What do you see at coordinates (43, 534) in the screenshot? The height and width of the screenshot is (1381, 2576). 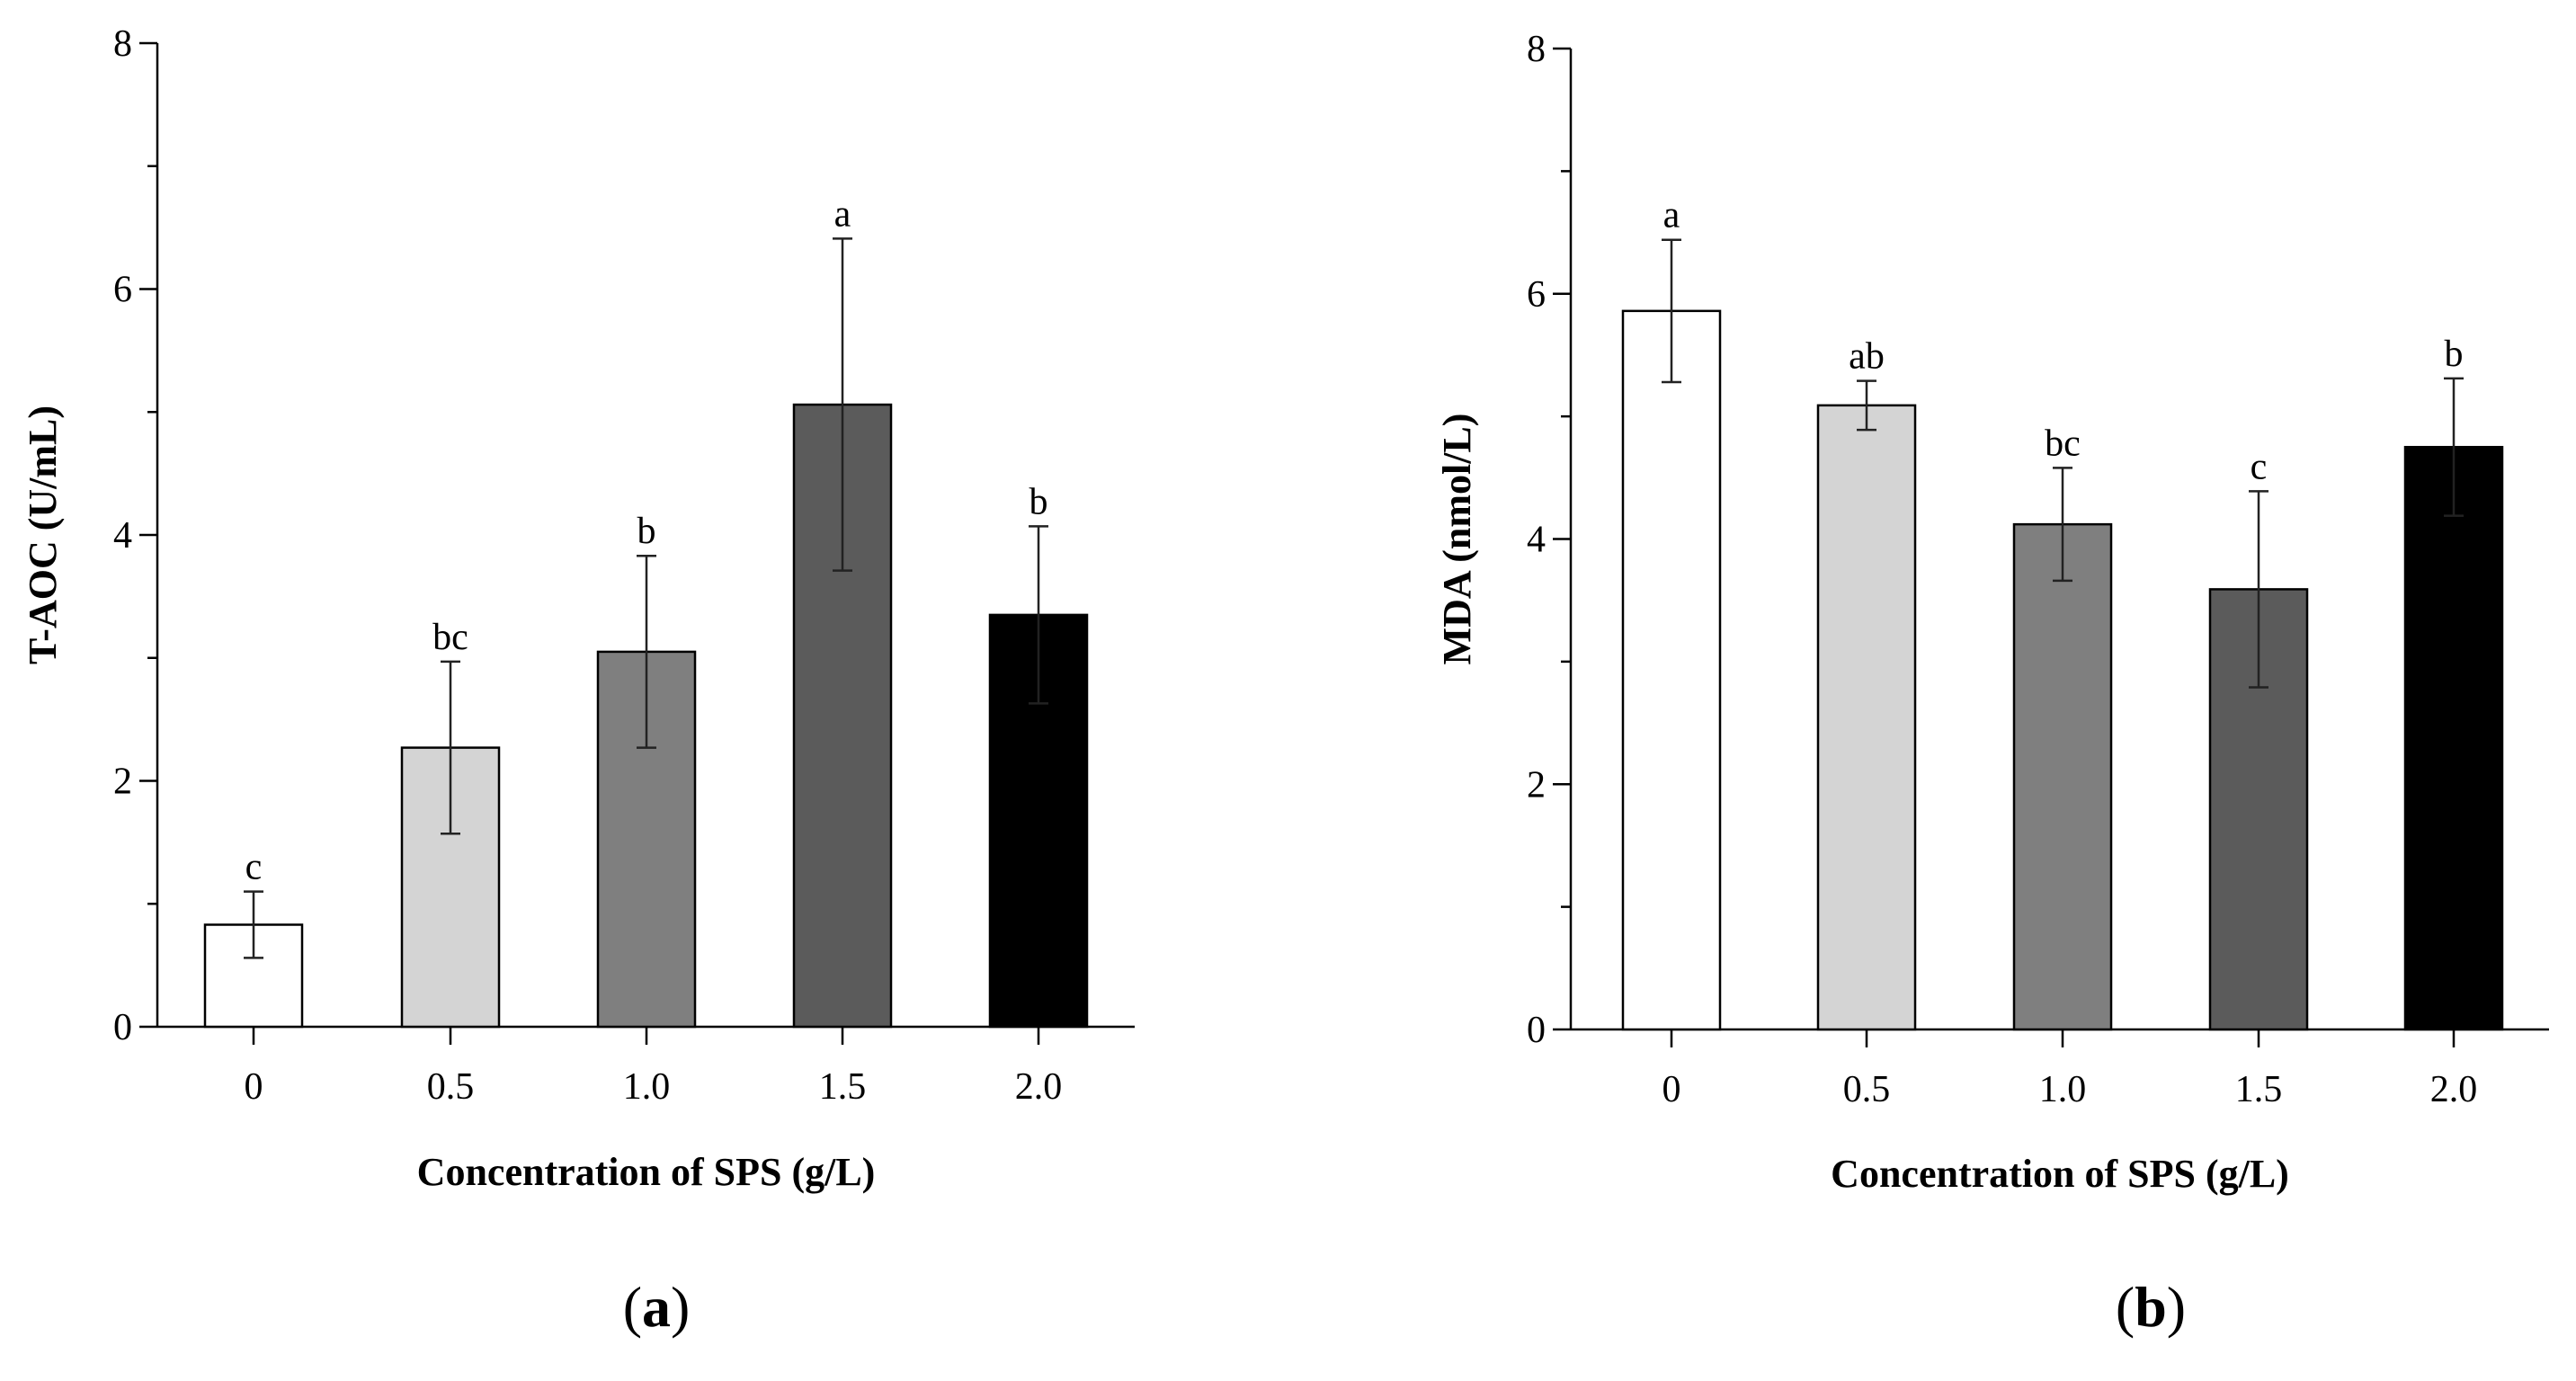 I see `y-axis-title: T-AOC (U/mL)` at bounding box center [43, 534].